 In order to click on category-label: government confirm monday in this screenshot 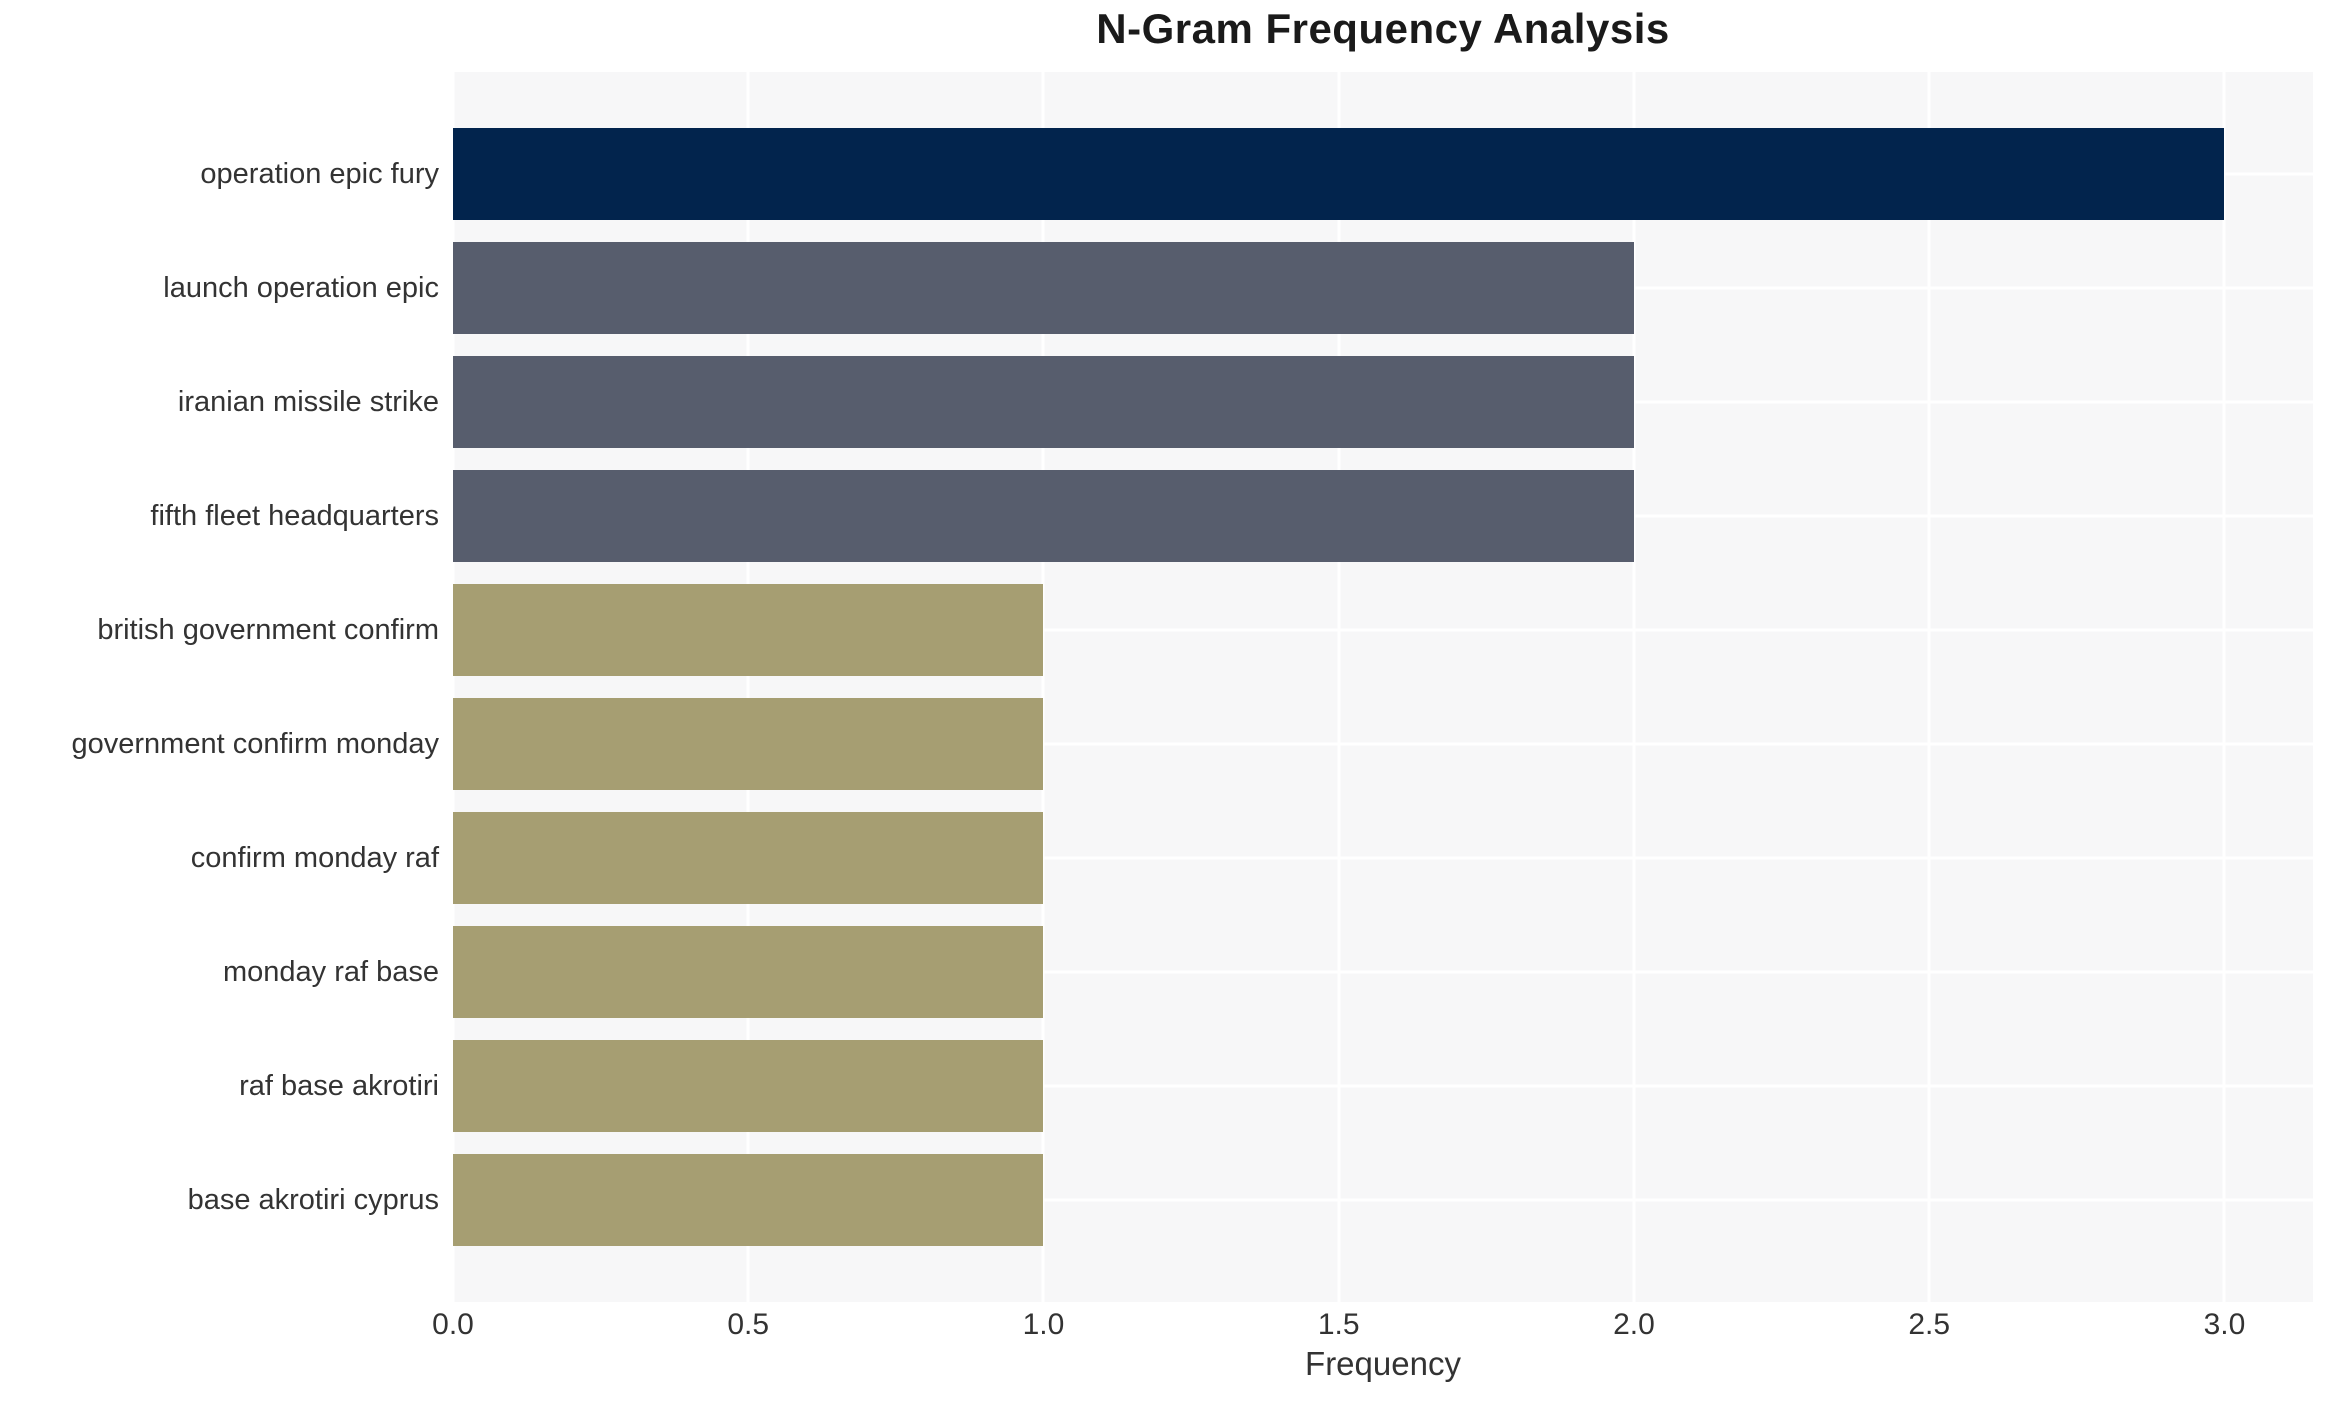, I will do `click(255, 743)`.